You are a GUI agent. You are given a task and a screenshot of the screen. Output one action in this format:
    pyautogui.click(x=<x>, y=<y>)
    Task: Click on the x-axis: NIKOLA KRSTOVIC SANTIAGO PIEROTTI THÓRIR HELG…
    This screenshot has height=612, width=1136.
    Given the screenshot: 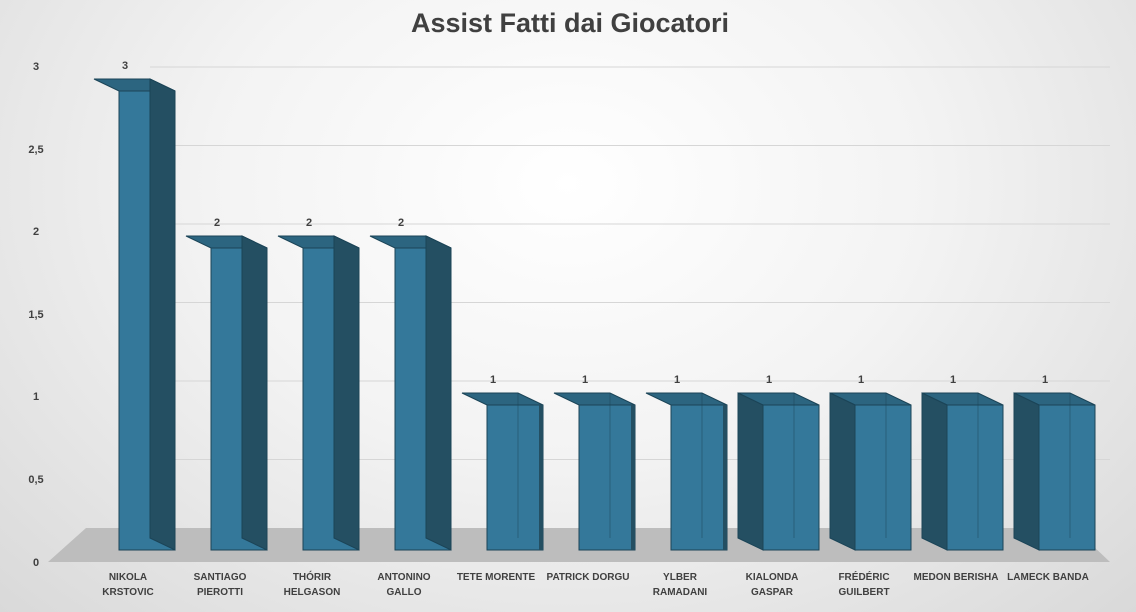 What is the action you would take?
    pyautogui.click(x=595, y=584)
    